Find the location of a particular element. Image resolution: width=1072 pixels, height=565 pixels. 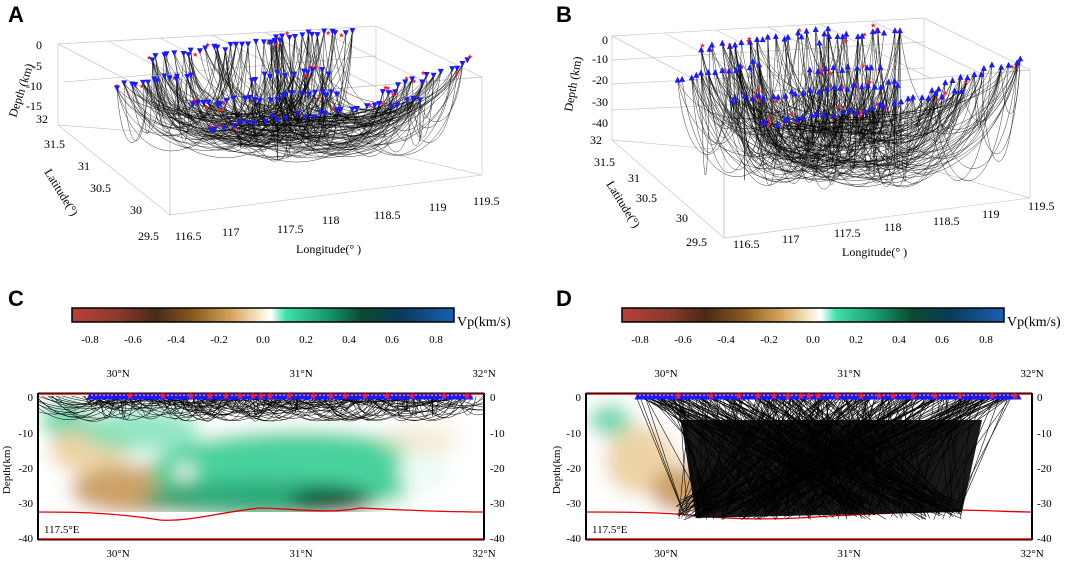

panel-c-depth-tick: -20 is located at coordinates (25, 469).